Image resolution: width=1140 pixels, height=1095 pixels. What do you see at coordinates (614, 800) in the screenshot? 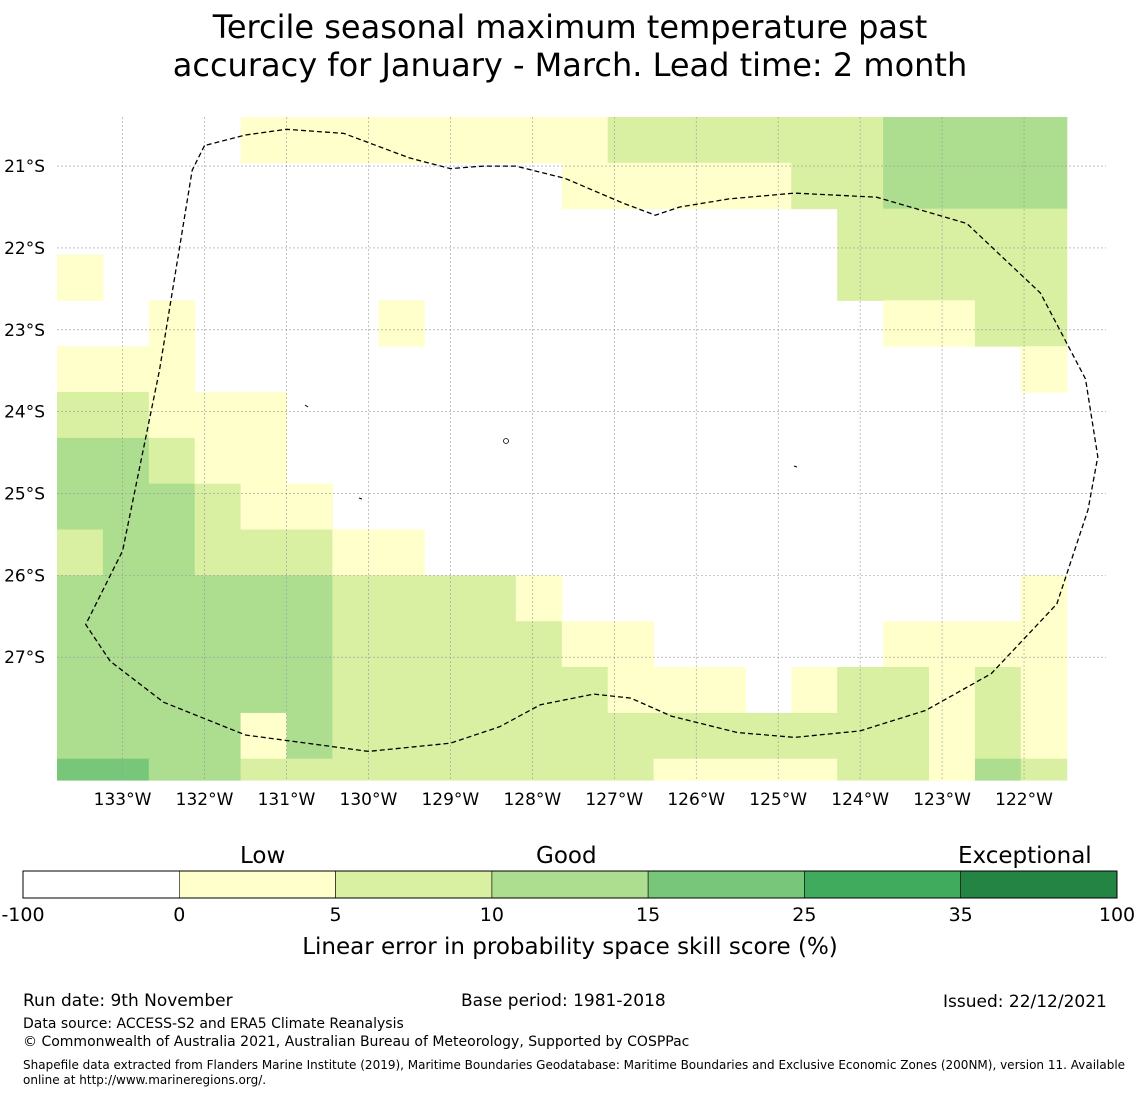
I see `longitude-tick-label: 127°W` at bounding box center [614, 800].